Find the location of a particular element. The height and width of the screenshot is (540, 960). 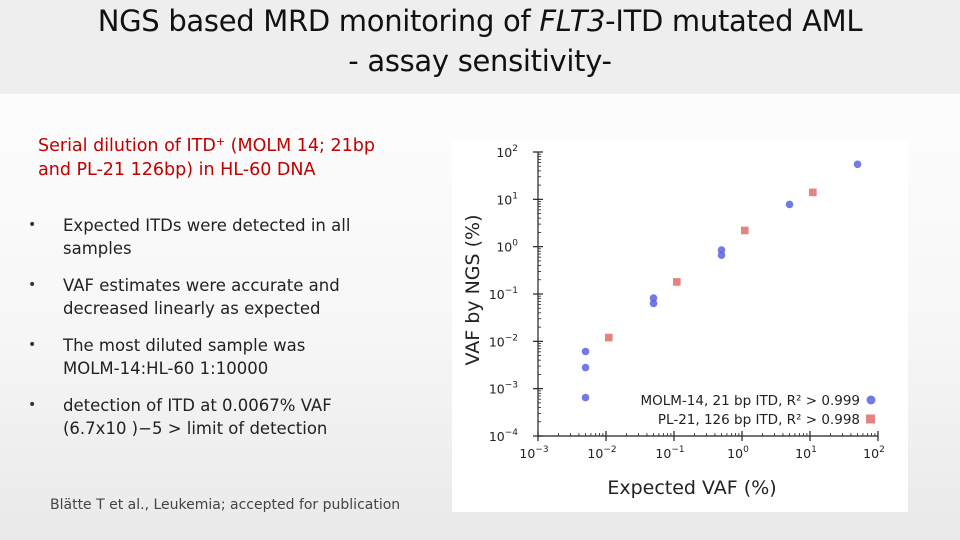

subtitle-line1: Serial dilution of ITD+ (MOLM 14; 21bp is located at coordinates (248, 144).